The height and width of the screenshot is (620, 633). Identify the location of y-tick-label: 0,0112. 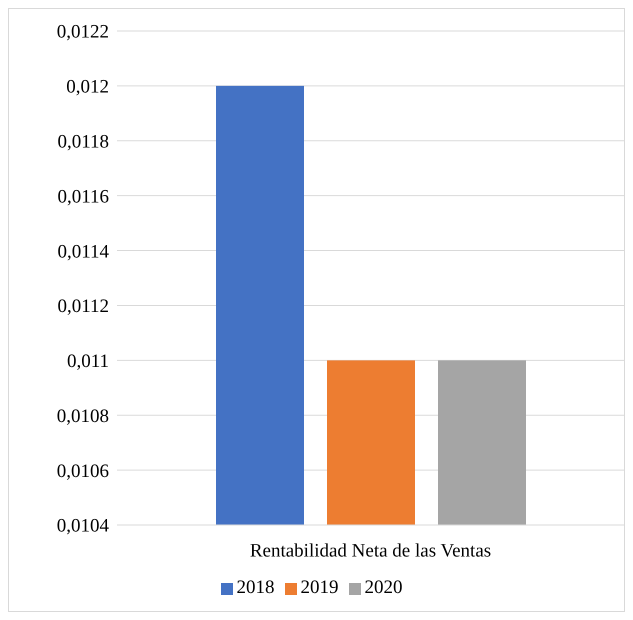
(83, 307).